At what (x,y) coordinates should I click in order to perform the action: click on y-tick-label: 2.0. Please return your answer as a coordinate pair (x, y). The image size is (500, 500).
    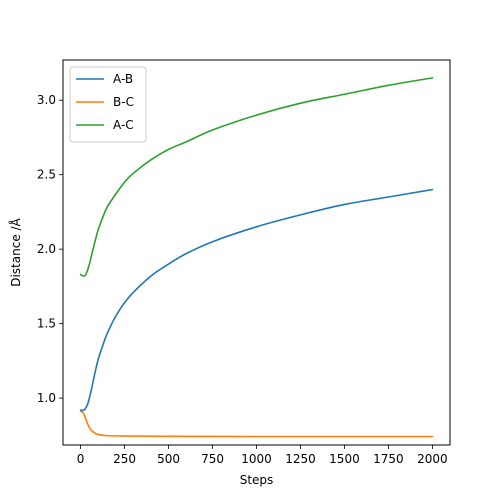
    Looking at the image, I should click on (46, 249).